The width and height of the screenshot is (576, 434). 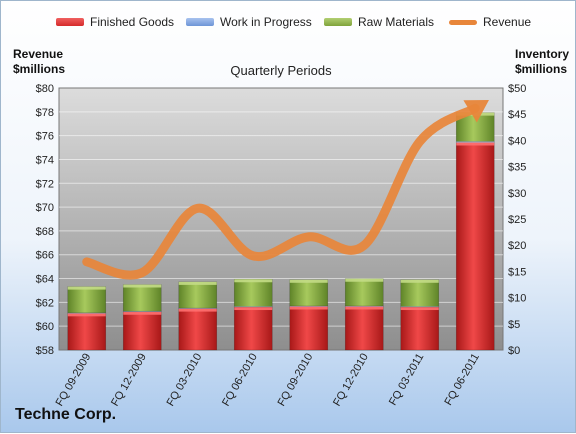 I want to click on right-axis-title: Inventory $millions, so click(x=542, y=62).